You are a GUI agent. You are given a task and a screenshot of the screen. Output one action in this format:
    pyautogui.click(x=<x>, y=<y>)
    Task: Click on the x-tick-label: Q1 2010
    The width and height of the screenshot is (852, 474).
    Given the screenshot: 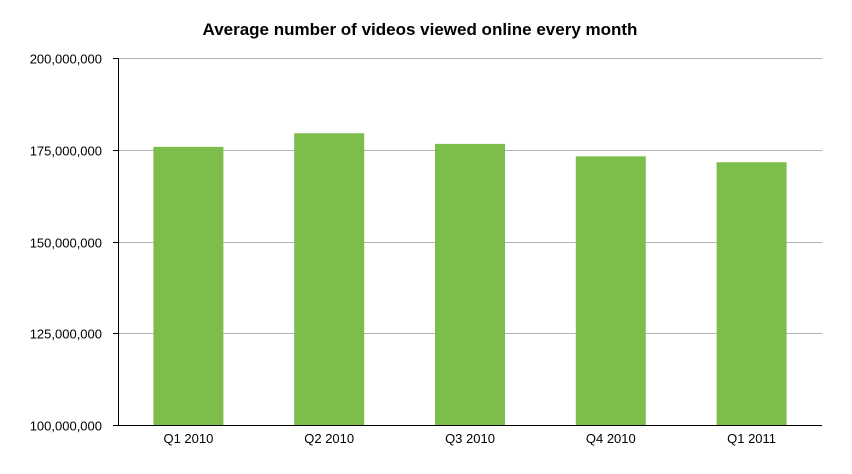 What is the action you would take?
    pyautogui.click(x=188, y=438)
    